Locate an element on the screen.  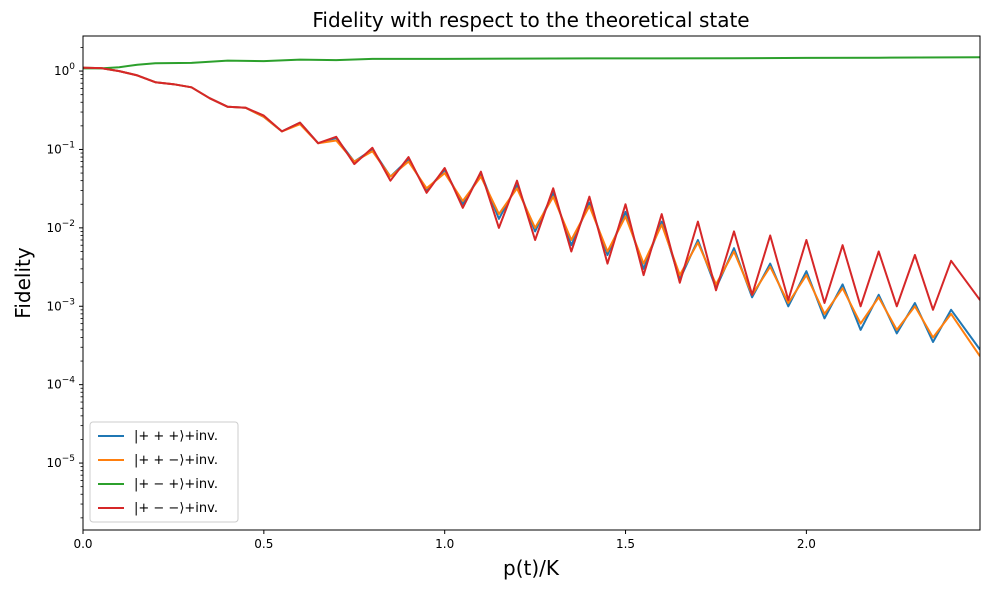
y-tick-label-4: 10⁻⁴ is located at coordinates (60, 384).